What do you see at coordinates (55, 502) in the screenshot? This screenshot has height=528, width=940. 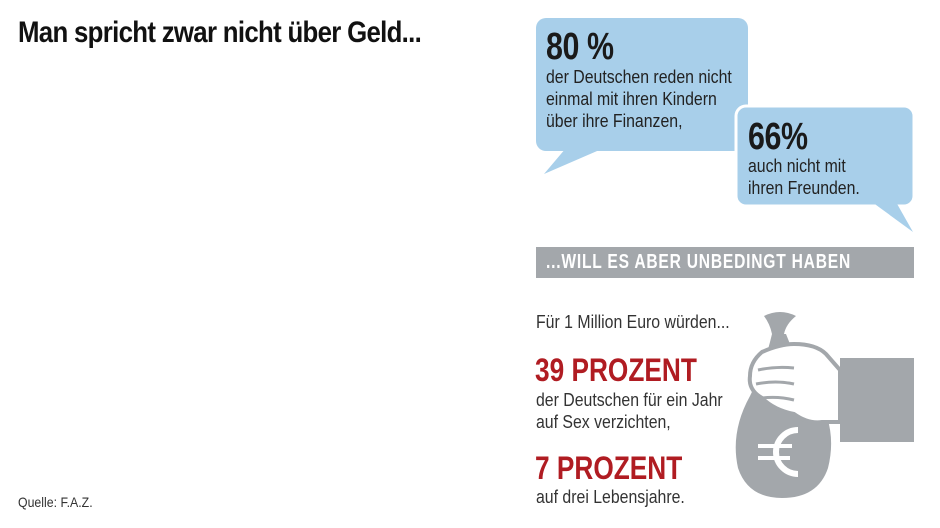 I see `source-note: Quelle: F.A.Z.` at bounding box center [55, 502].